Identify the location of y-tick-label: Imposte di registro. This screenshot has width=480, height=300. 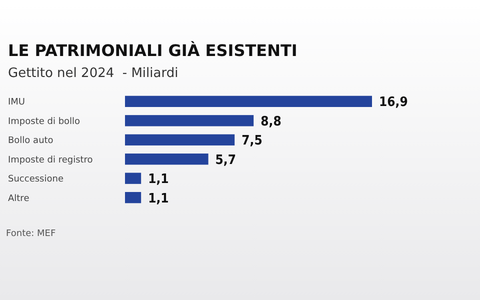
(51, 160).